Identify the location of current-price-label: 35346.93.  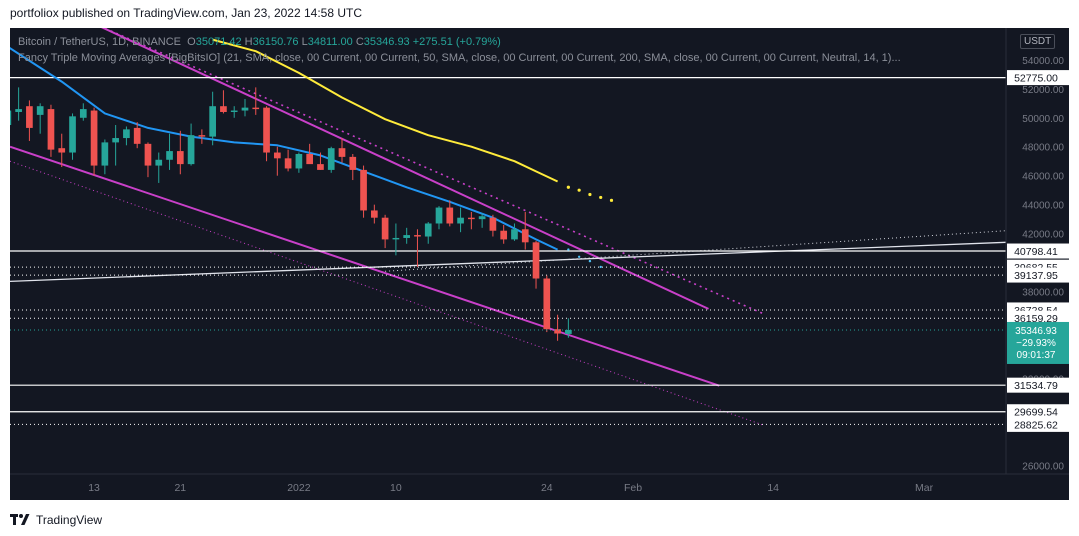
(1036, 331).